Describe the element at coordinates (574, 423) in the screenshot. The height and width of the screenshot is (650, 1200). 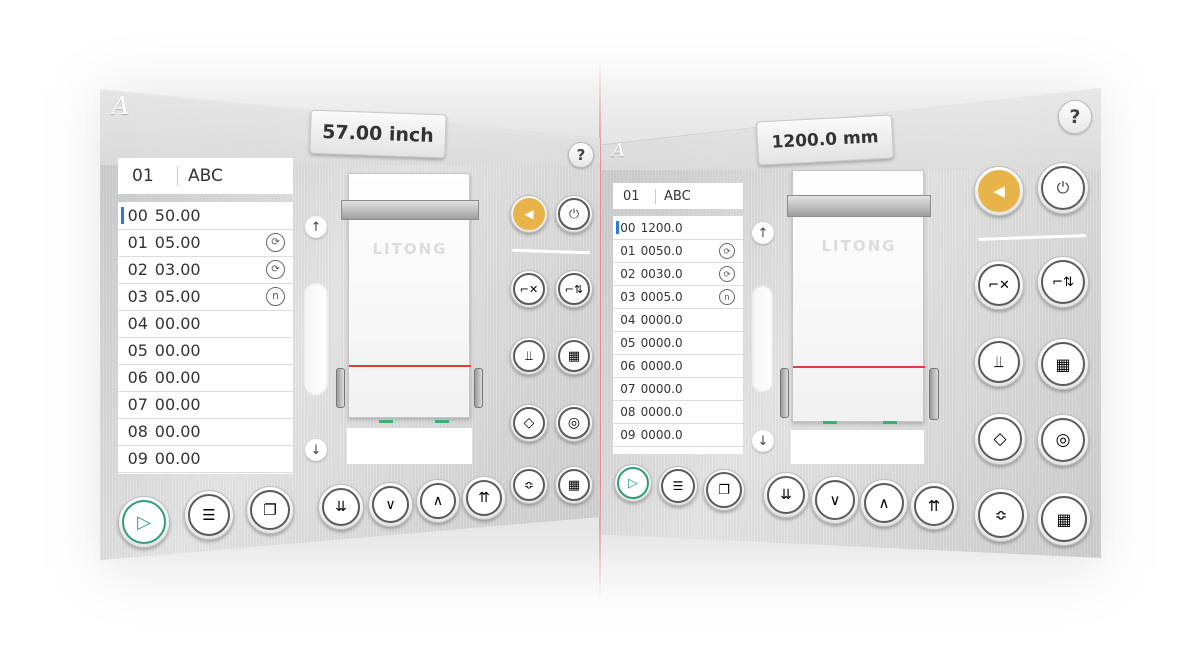
I see `left-target-button: ◎` at that location.